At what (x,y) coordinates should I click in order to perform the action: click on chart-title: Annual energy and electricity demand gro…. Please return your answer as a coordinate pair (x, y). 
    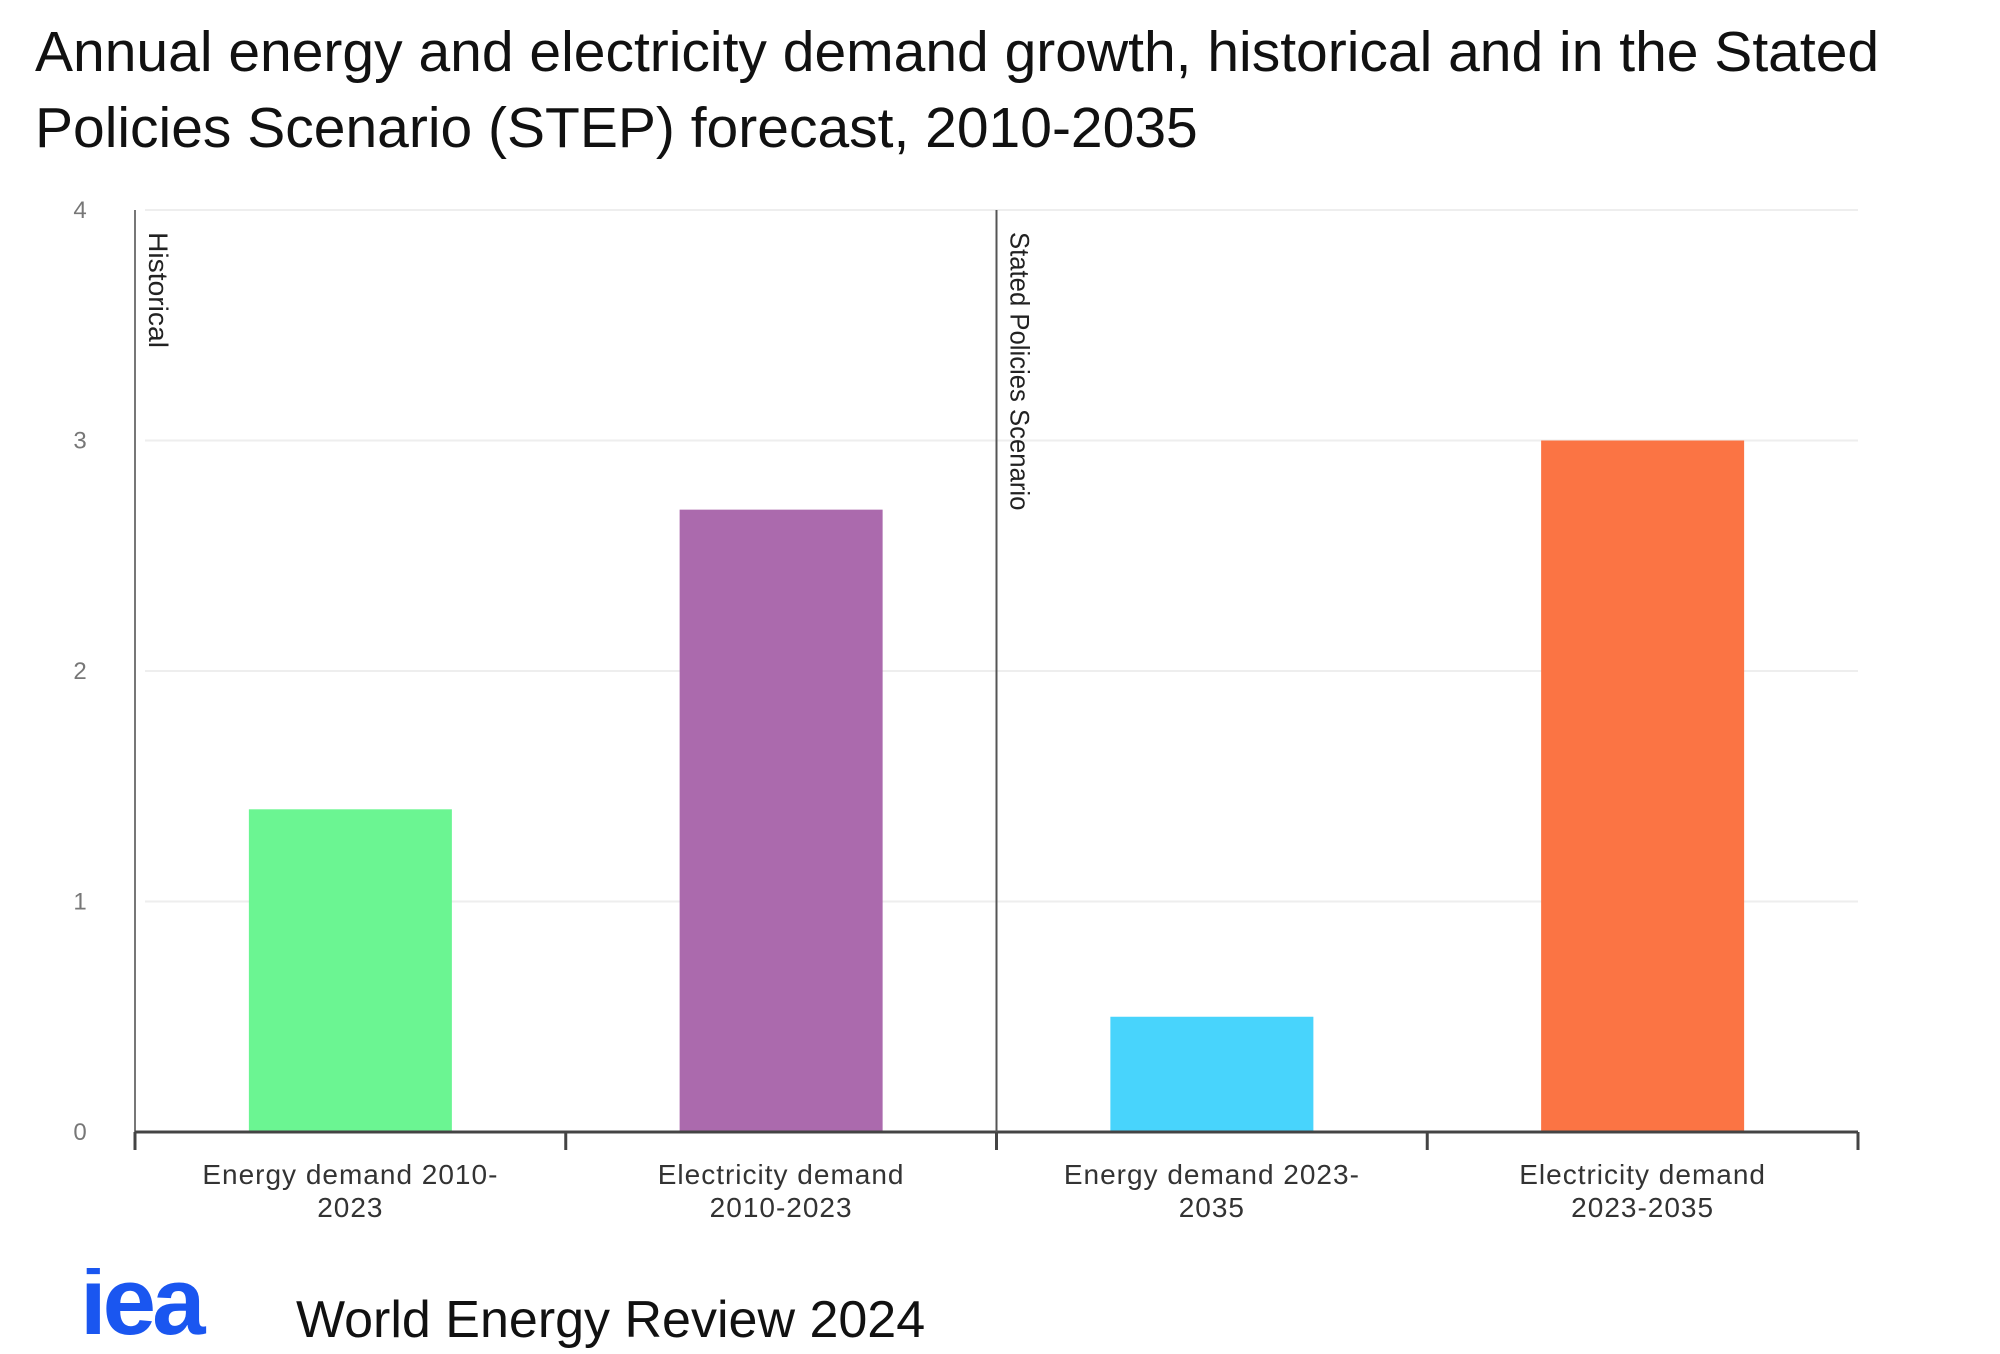
    Looking at the image, I should click on (957, 90).